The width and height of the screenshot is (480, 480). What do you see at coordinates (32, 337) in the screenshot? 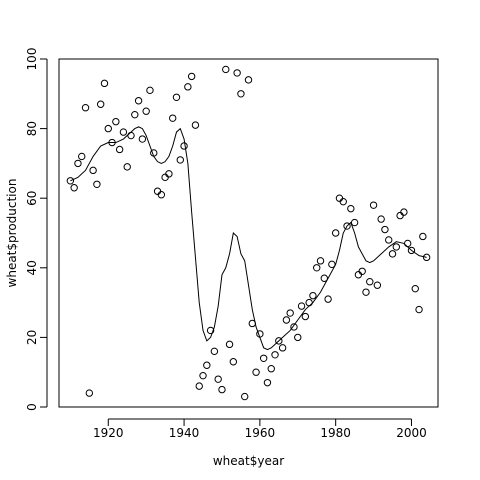
I see `y-tick-label: 20` at bounding box center [32, 337].